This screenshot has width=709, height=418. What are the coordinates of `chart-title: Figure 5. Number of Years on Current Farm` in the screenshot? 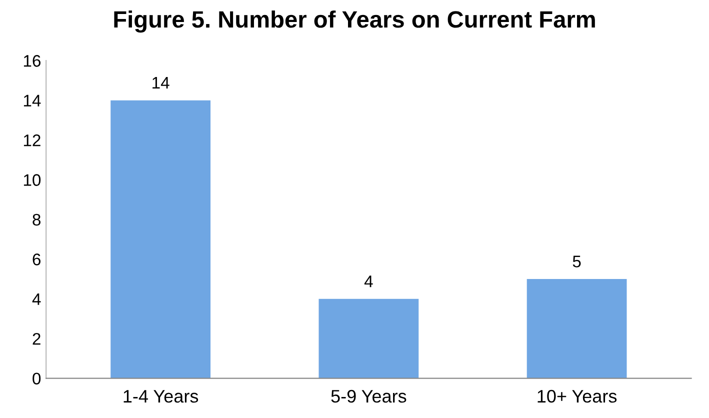 It's located at (354, 21).